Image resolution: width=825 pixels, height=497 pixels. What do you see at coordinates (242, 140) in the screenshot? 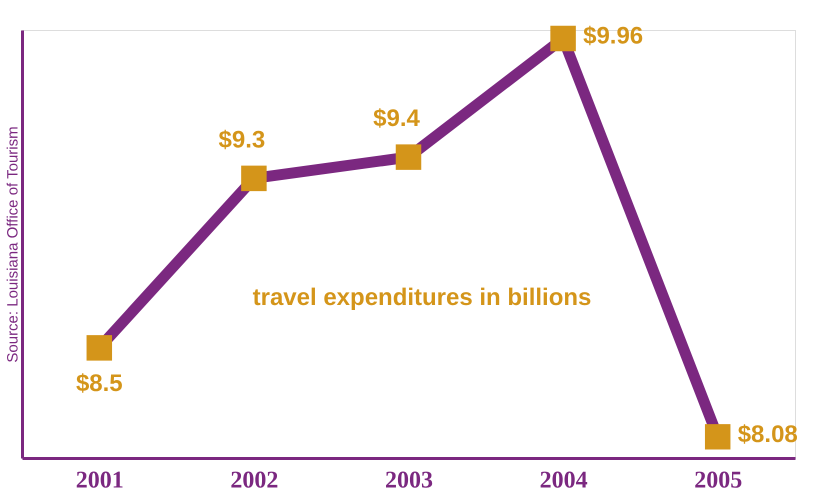
I see `data-label: $9.3` at bounding box center [242, 140].